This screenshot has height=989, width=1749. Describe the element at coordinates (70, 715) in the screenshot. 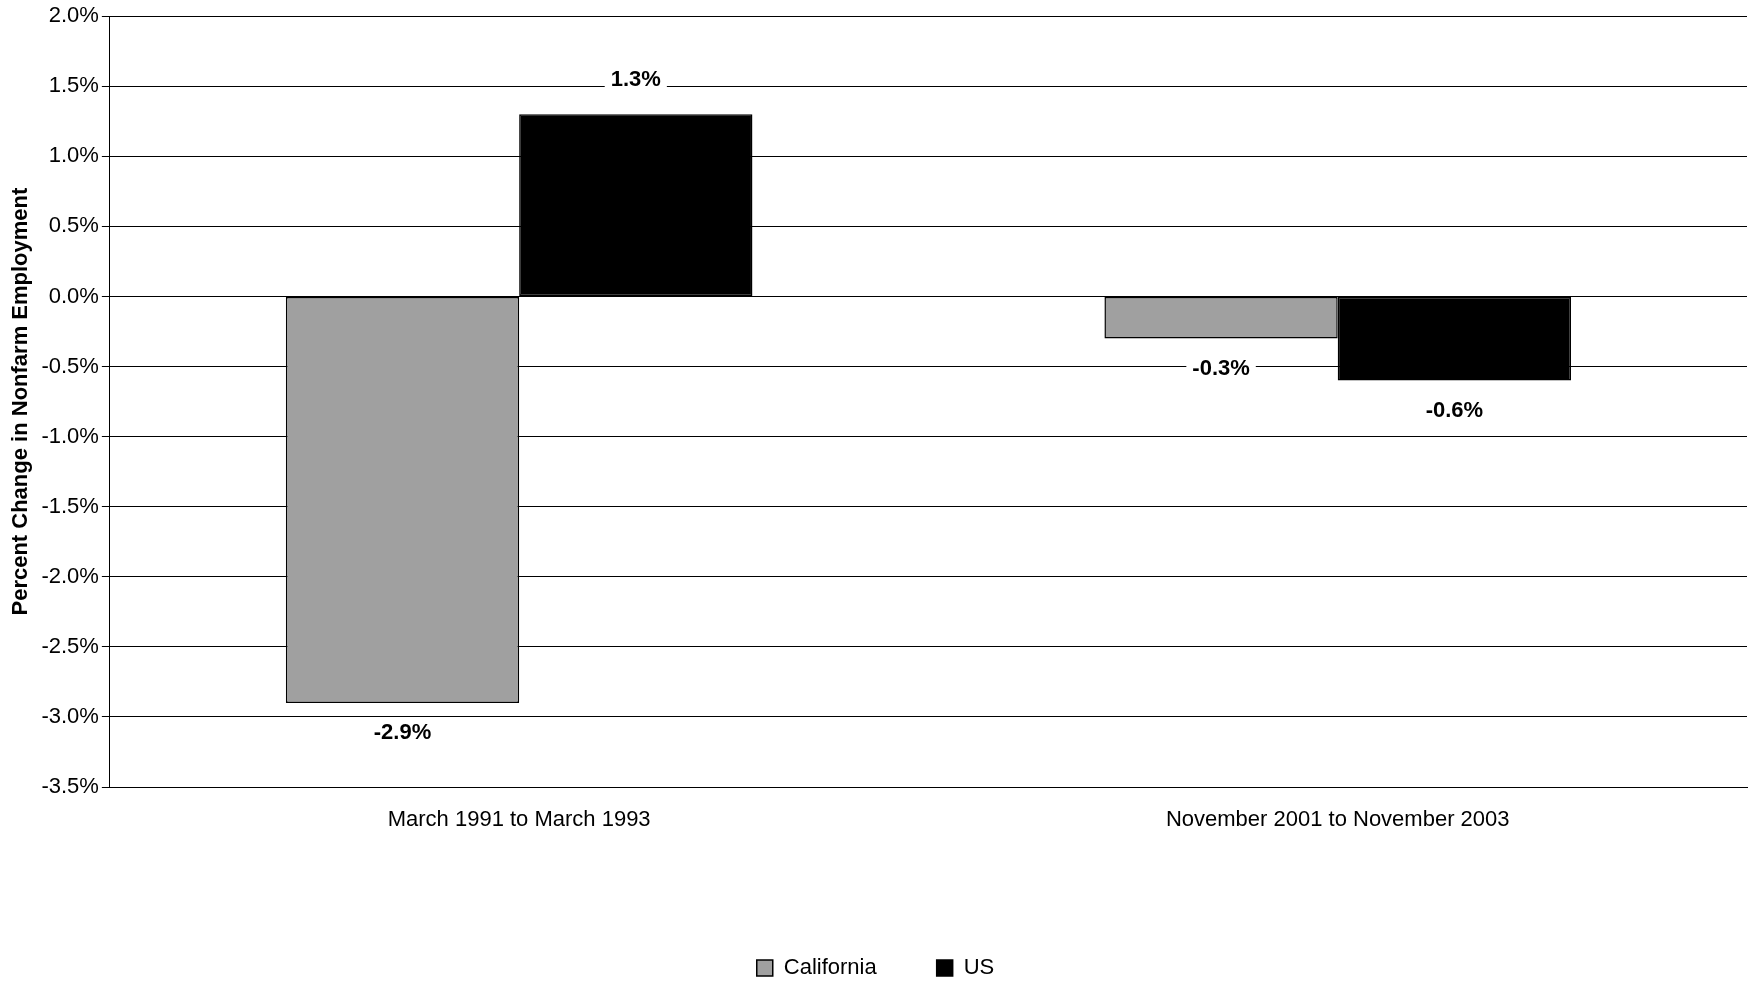

I see `y-tick-label: -3.0%` at that location.